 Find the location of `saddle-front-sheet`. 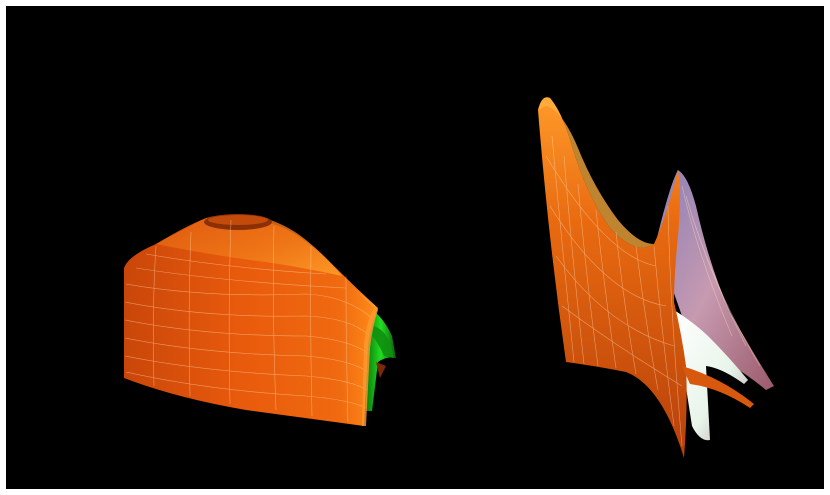

saddle-front-sheet is located at coordinates (612, 277).